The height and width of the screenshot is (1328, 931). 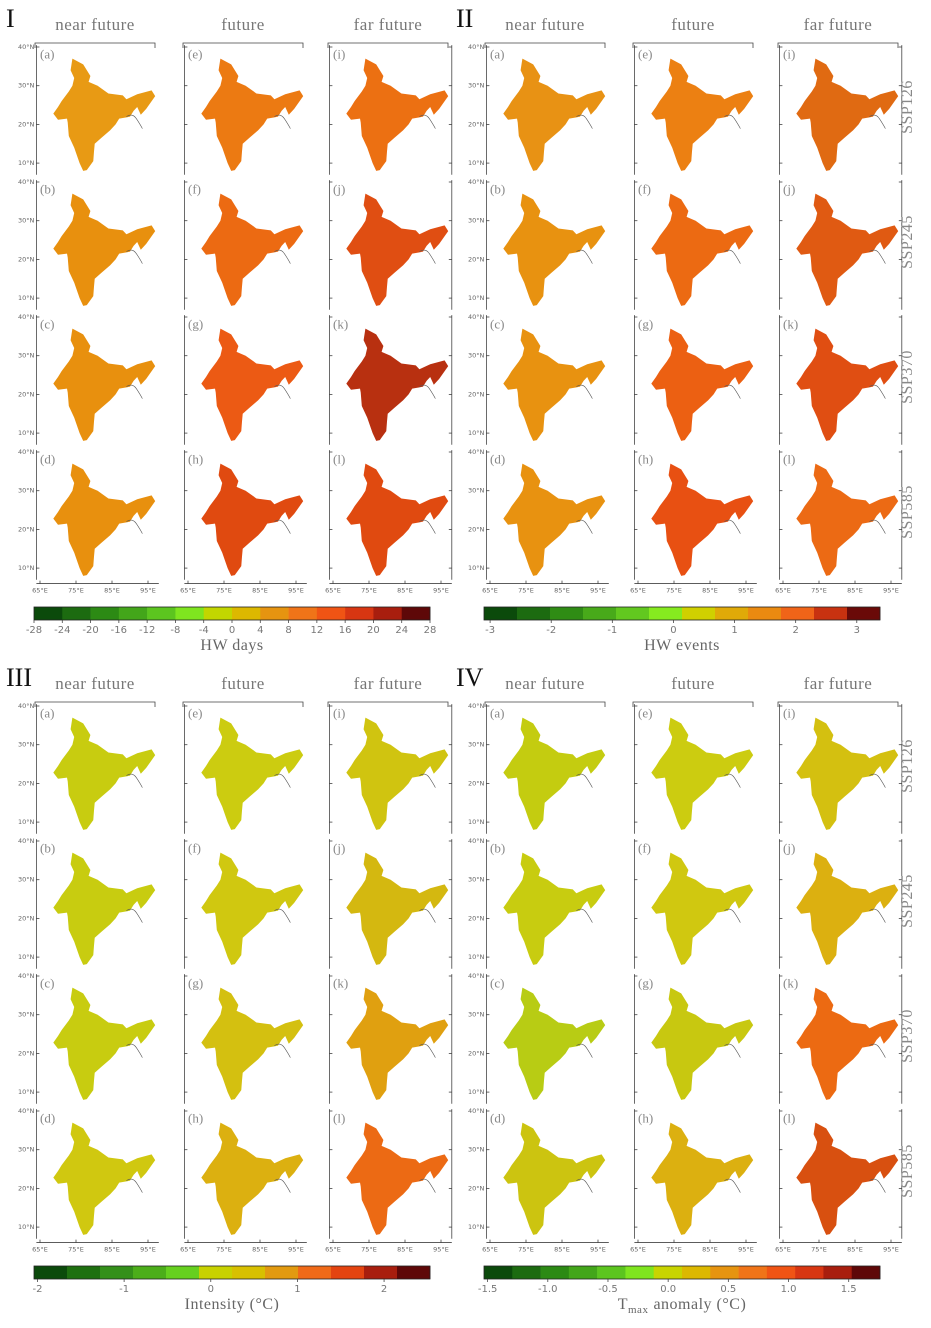 What do you see at coordinates (497, 1118) in the screenshot?
I see `panel-letter: (d)` at bounding box center [497, 1118].